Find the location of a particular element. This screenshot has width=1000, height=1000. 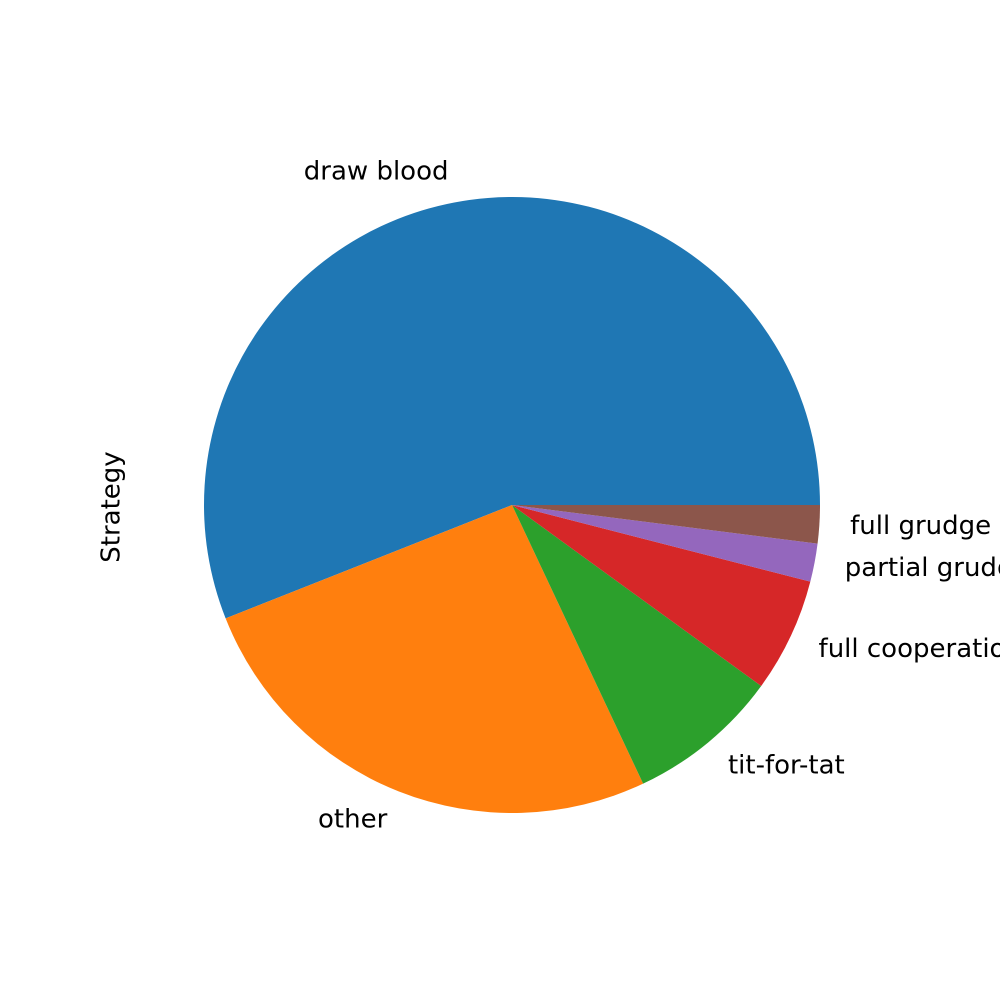

slice-label-partial-grudge: partial grudge is located at coordinates (922, 568).